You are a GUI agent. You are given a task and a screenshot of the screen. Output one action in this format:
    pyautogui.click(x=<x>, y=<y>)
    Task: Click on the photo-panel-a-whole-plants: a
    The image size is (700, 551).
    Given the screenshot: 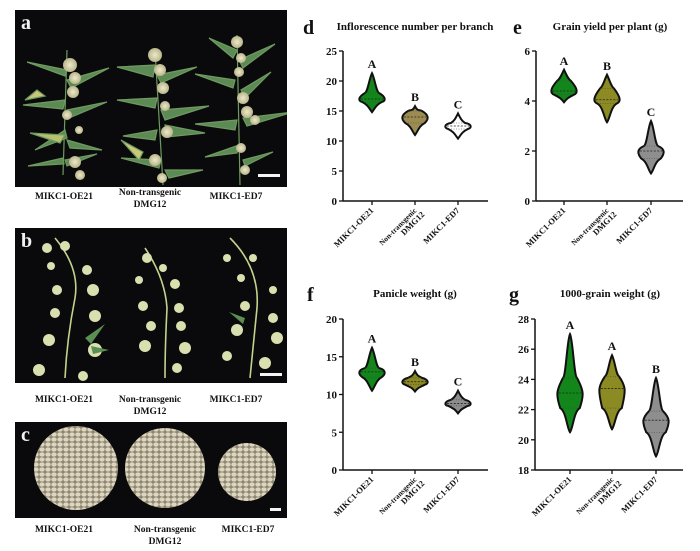 What is the action you would take?
    pyautogui.click(x=151, y=98)
    